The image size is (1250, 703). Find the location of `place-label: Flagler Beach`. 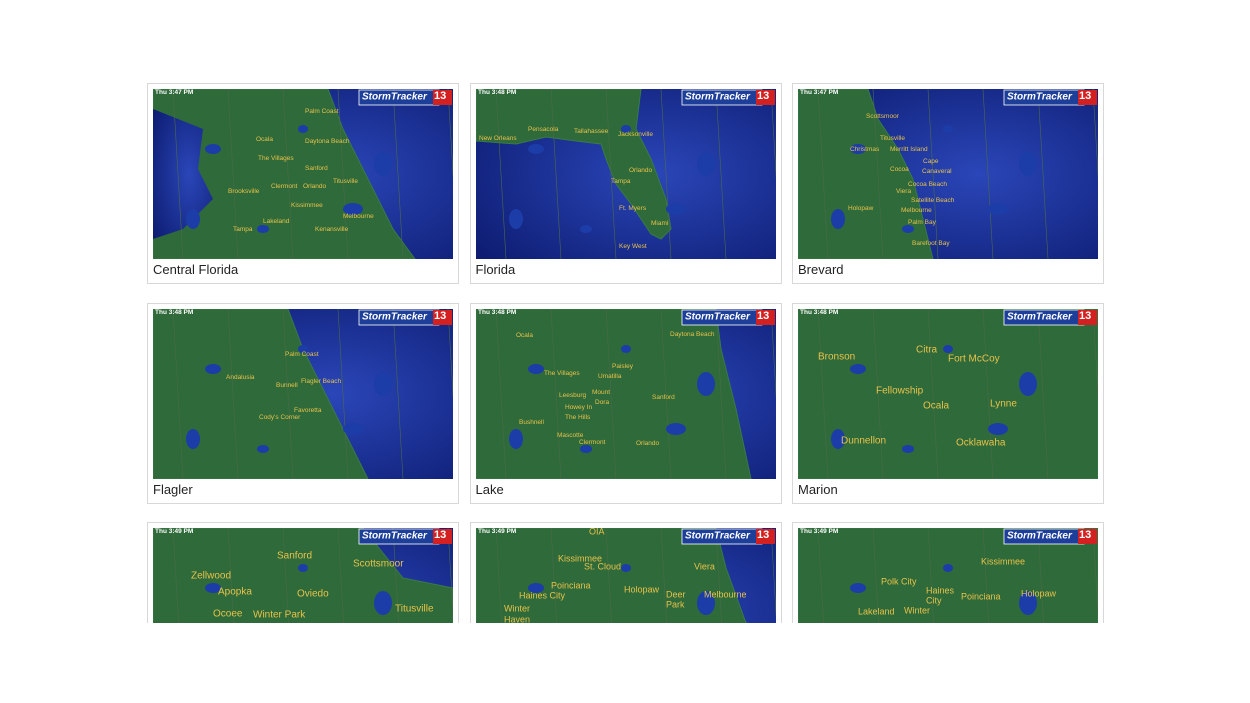

place-label: Flagler Beach is located at coordinates (321, 381).